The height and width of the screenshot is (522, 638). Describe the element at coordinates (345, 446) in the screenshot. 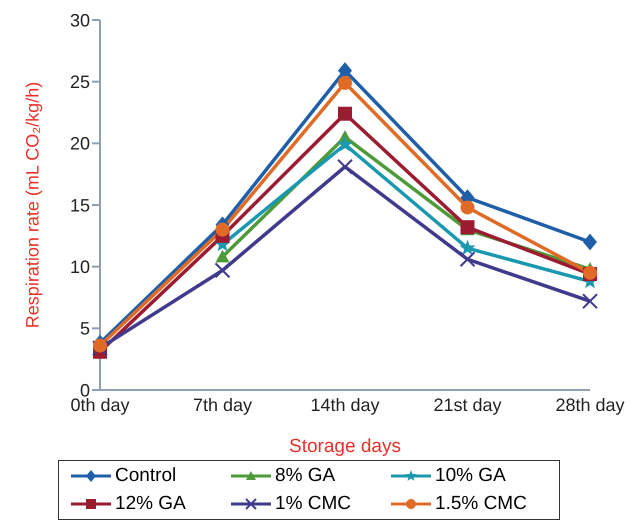

I see `x-axis-title: Storage days` at that location.